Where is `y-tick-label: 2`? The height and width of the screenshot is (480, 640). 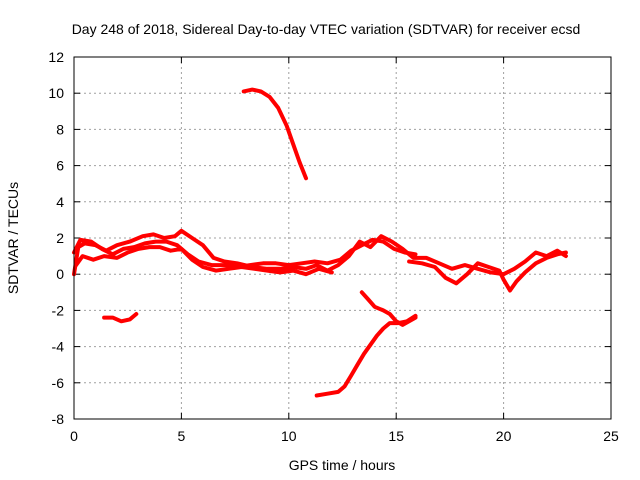 y-tick-label: 2 is located at coordinates (60, 238).